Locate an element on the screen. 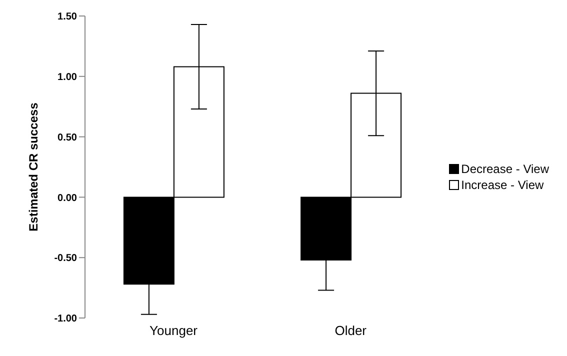 The image size is (567, 356). y-tick-label: 1.50 is located at coordinates (68, 17).